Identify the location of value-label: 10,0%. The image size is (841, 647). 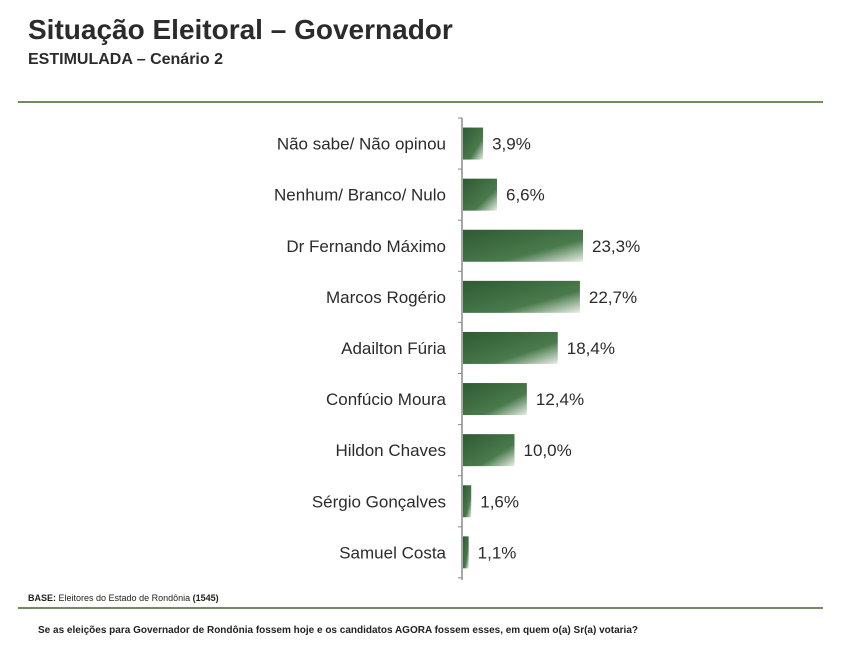
(548, 450).